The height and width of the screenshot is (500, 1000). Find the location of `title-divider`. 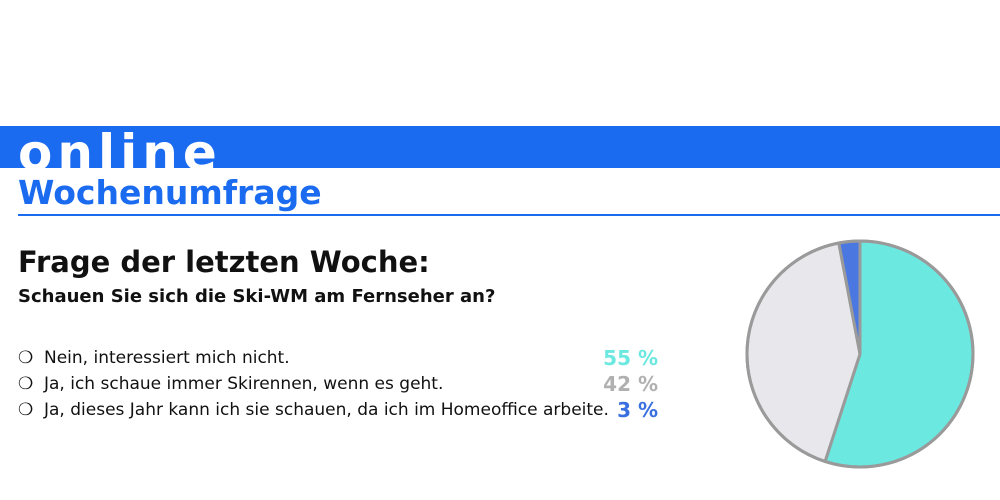

title-divider is located at coordinates (509, 215).